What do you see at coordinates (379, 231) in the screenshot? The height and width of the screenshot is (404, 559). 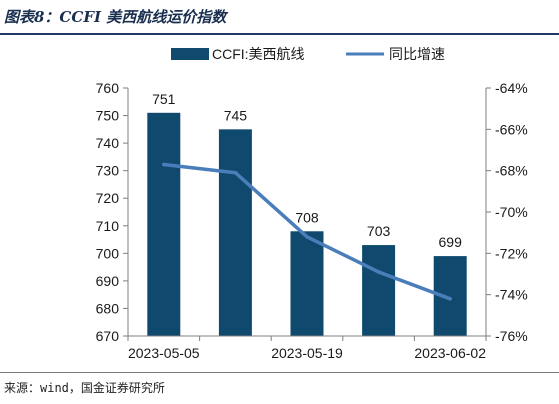 I see `bar-data-label-4: 703` at bounding box center [379, 231].